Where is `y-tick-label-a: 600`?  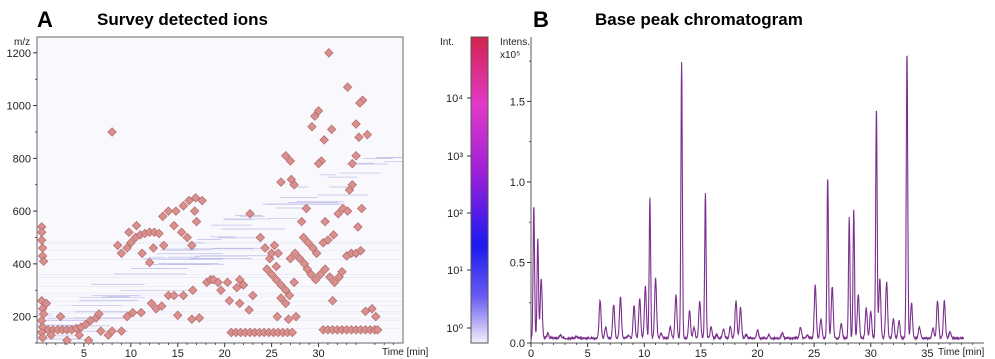 y-tick-label-a: 600 is located at coordinates (22, 212).